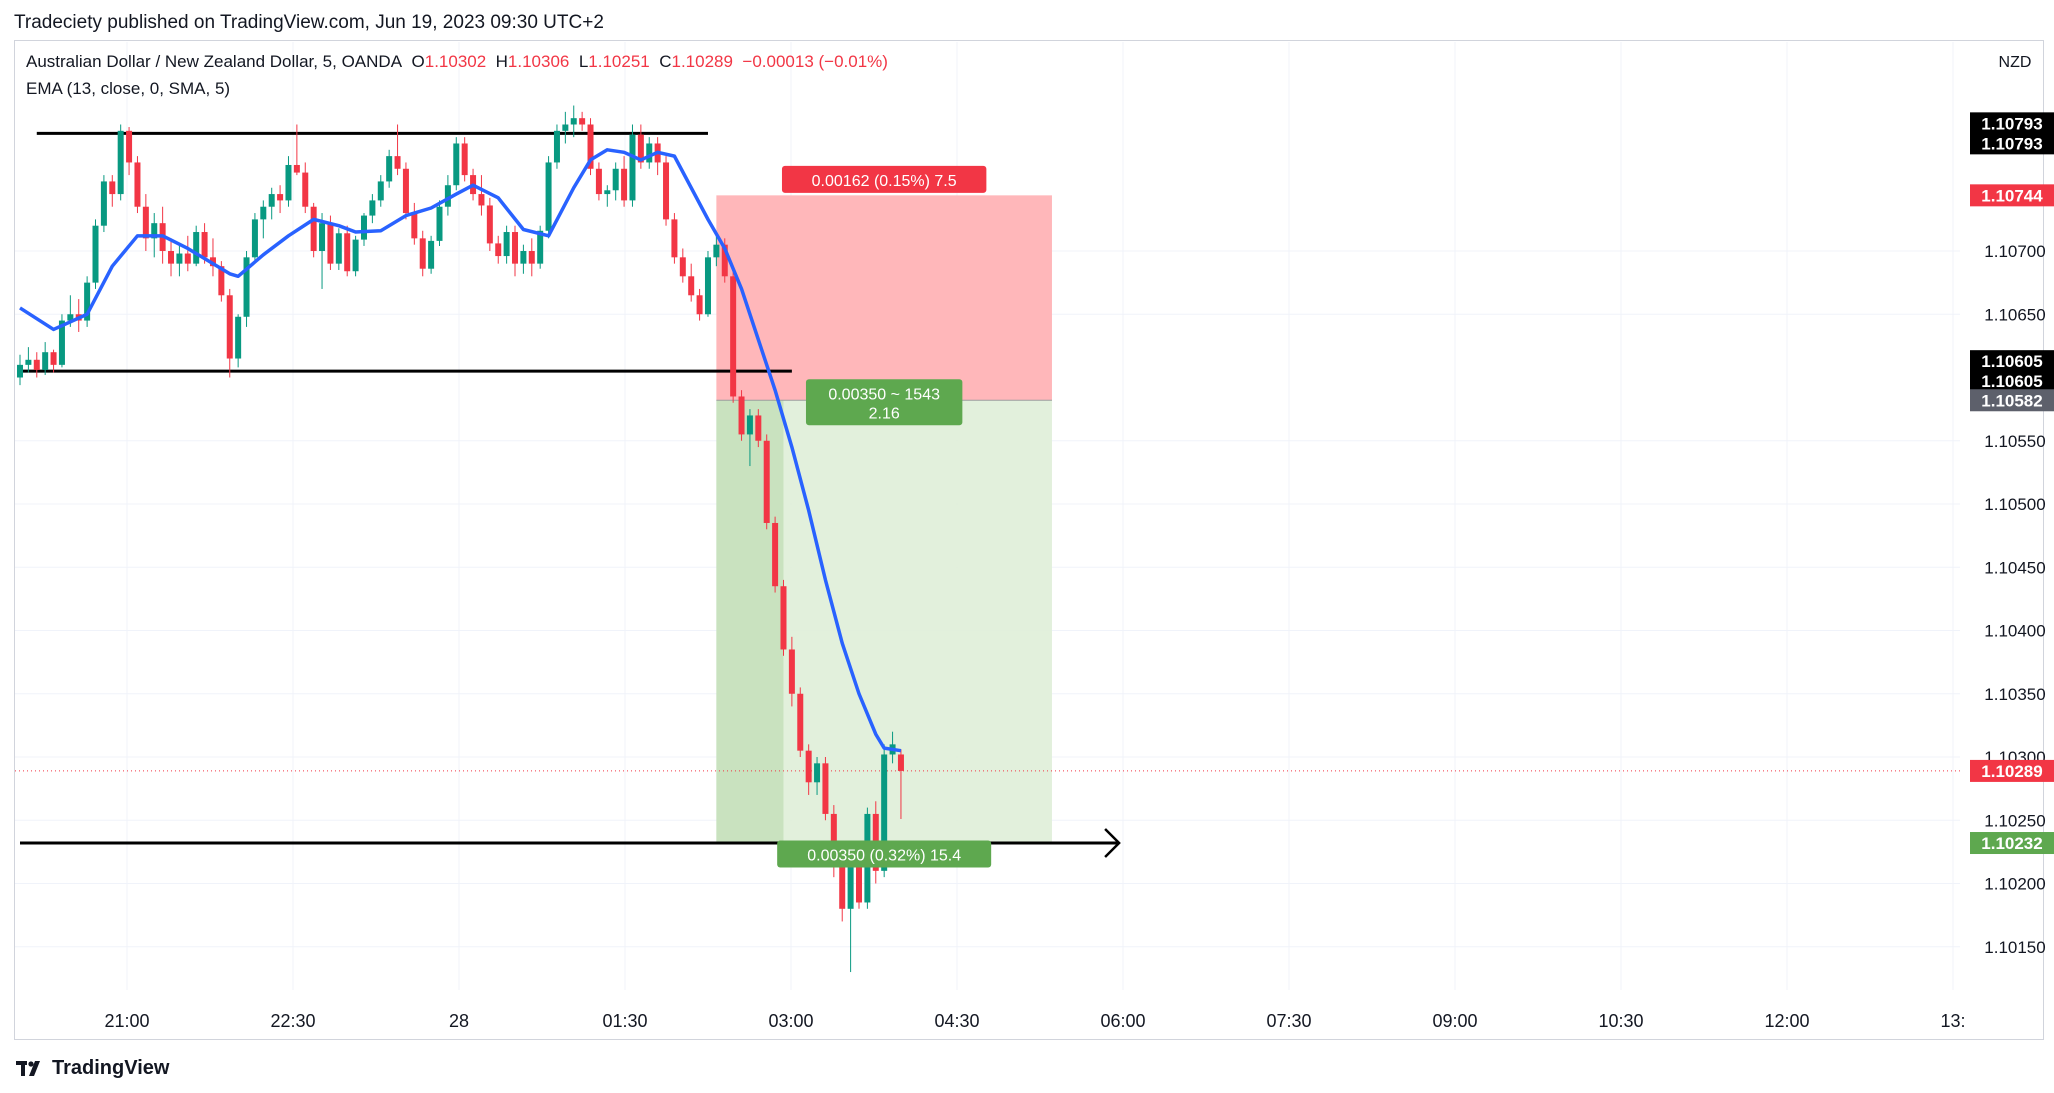 Image resolution: width=2054 pixels, height=1093 pixels. I want to click on indicator-legend: EMA (13, close, 0, SMA, 5), so click(128, 88).